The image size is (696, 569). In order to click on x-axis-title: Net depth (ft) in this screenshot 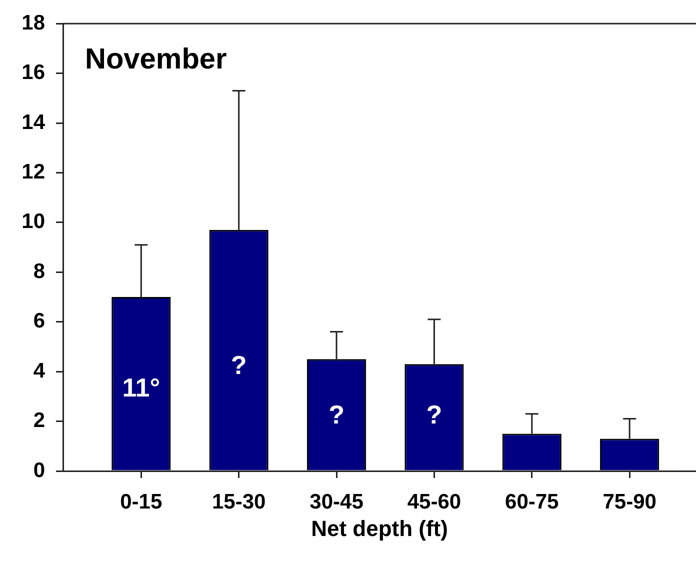, I will do `click(379, 528)`.